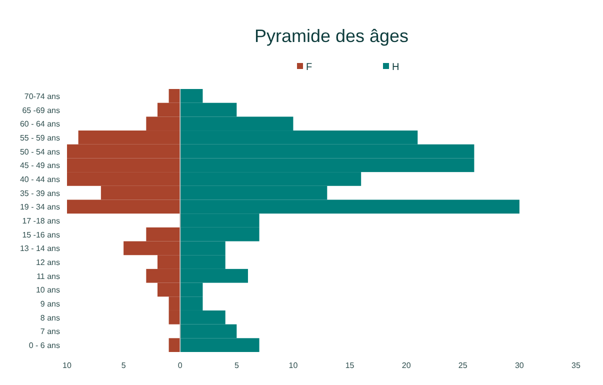  Describe the element at coordinates (40, 137) in the screenshot. I see `y-tick-label: 55 - 59 ans` at that location.